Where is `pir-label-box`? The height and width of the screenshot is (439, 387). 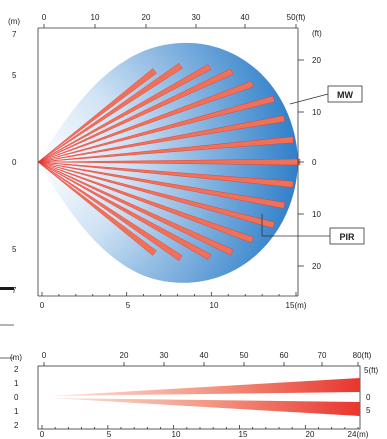
pir-label-box is located at coordinates (347, 236).